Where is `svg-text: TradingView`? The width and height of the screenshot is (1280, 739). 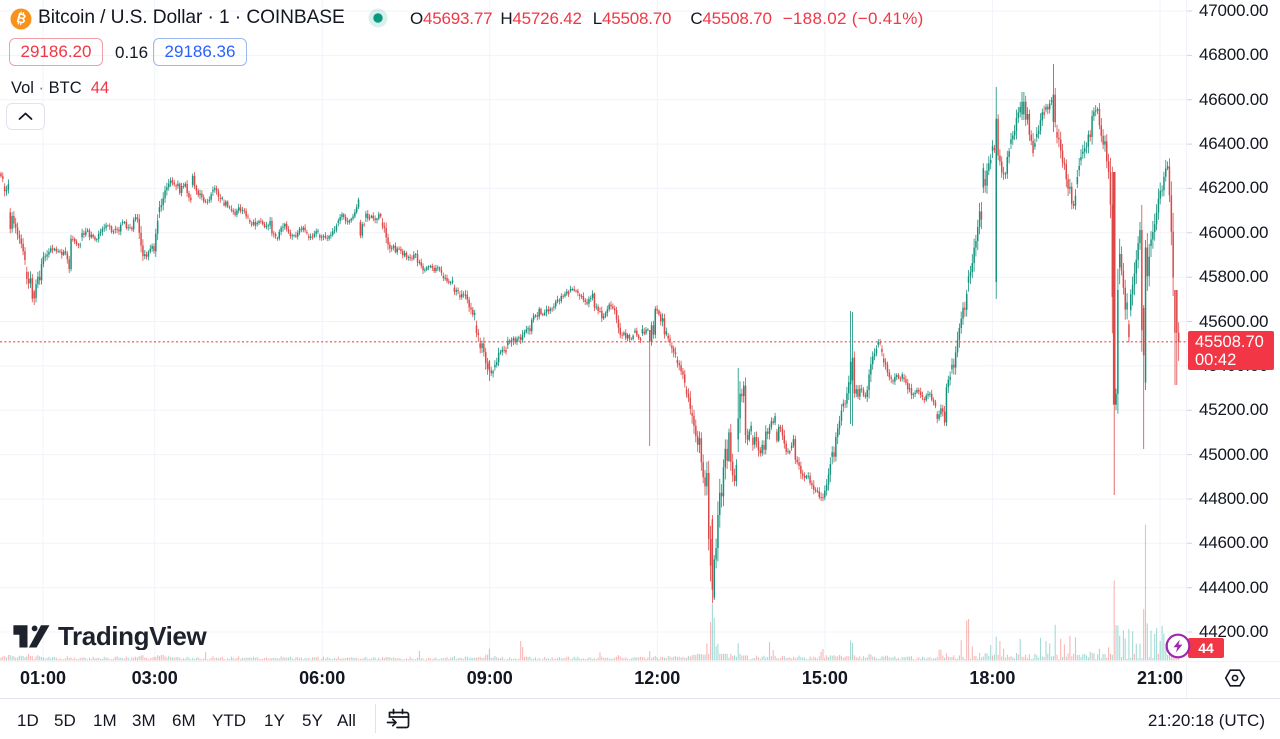
svg-text: TradingView is located at coordinates (132, 637).